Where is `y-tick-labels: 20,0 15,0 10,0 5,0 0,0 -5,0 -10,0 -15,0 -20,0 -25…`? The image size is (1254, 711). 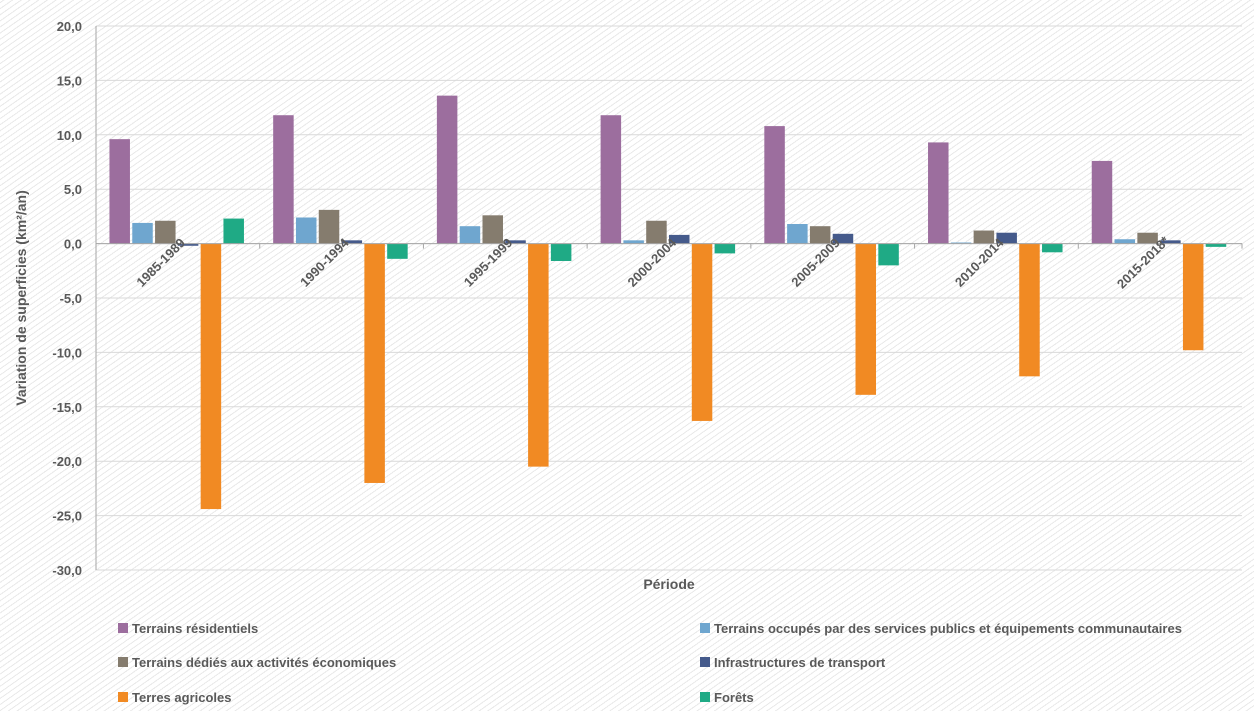 y-tick-labels: 20,0 15,0 10,0 5,0 0,0 -5,0 -10,0 -15,0 -20,0 -25… is located at coordinates (67, 298).